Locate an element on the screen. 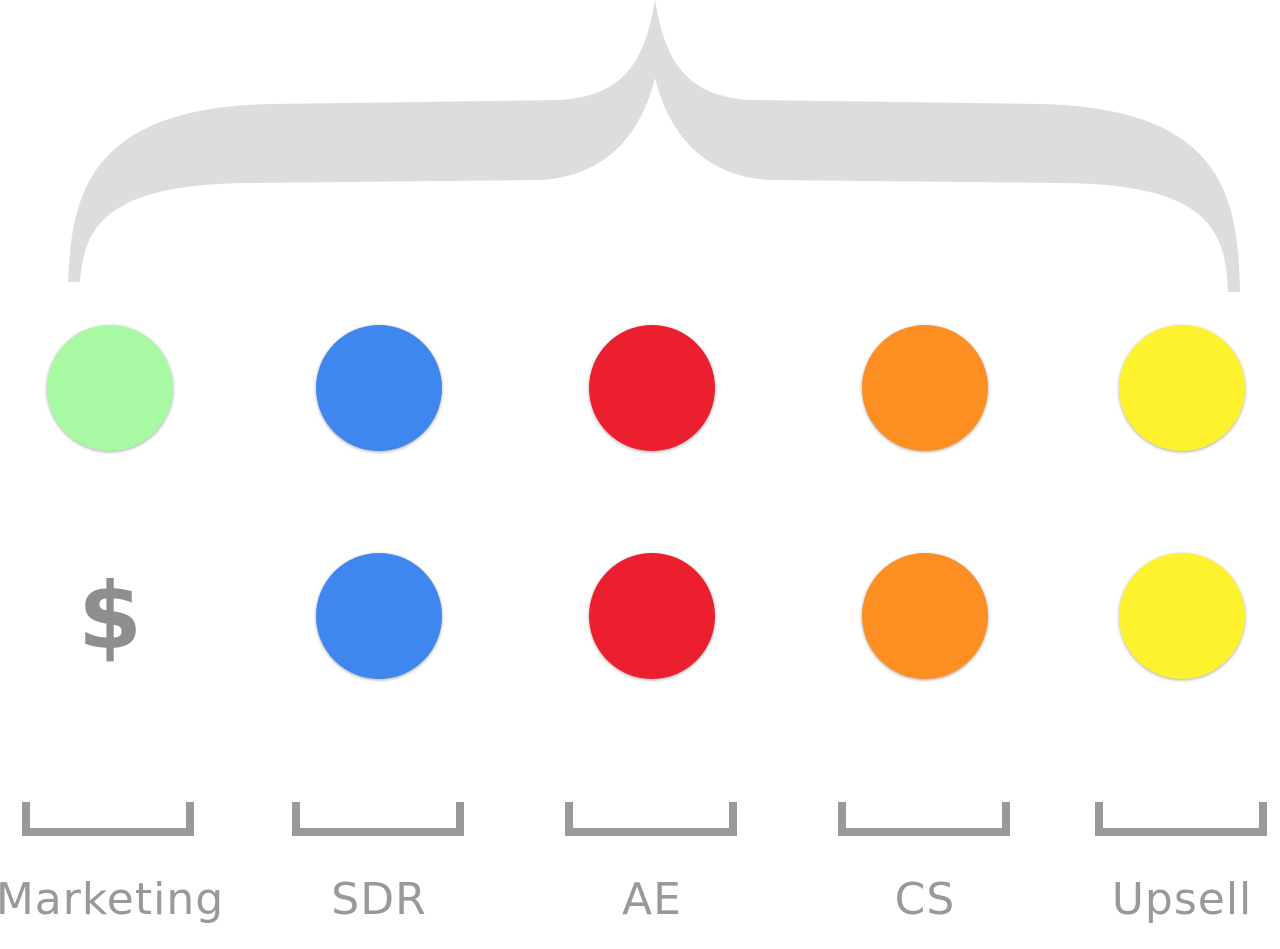  dollar-icon: $ is located at coordinates (109, 616).